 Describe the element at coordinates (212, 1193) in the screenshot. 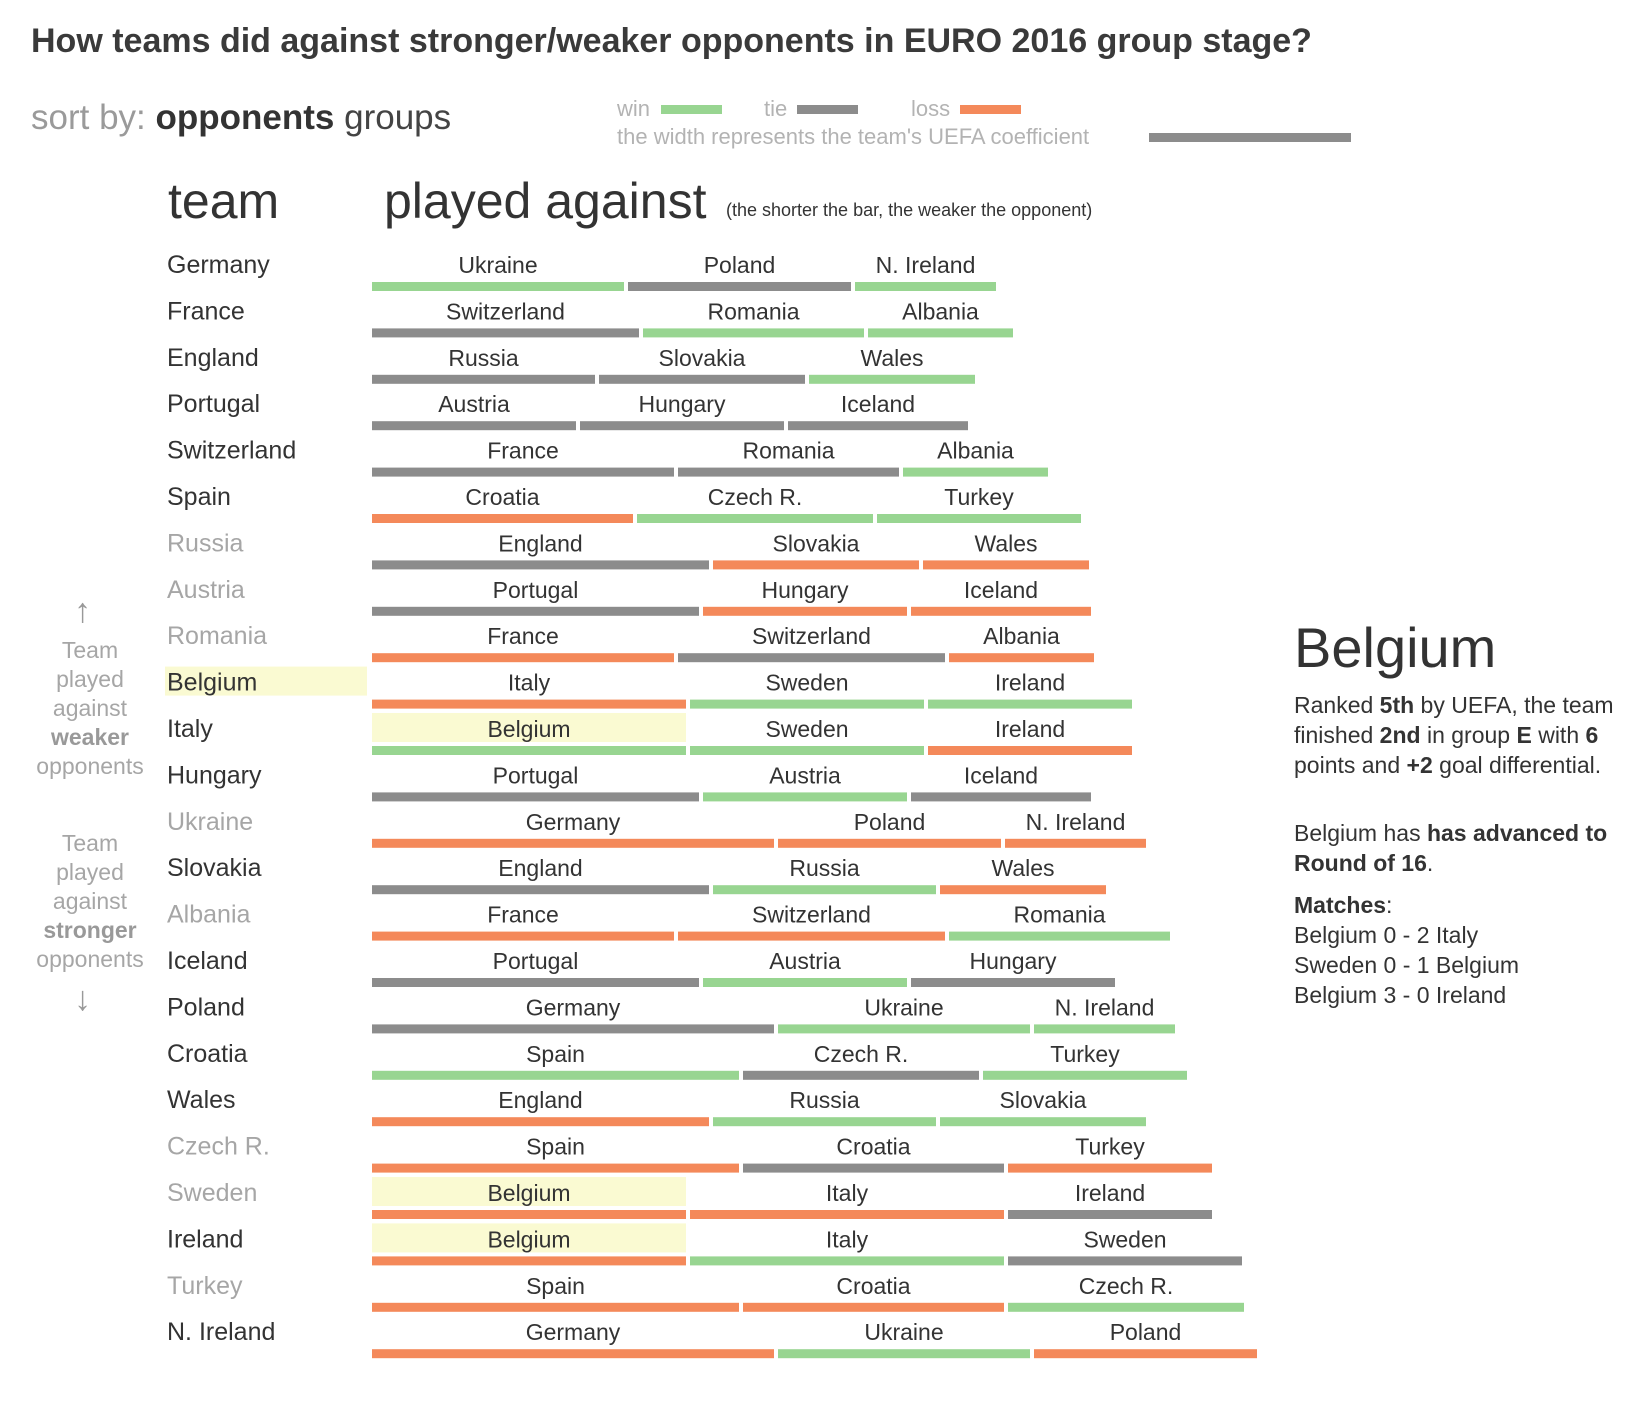

I see `team-label: Sweden` at that location.